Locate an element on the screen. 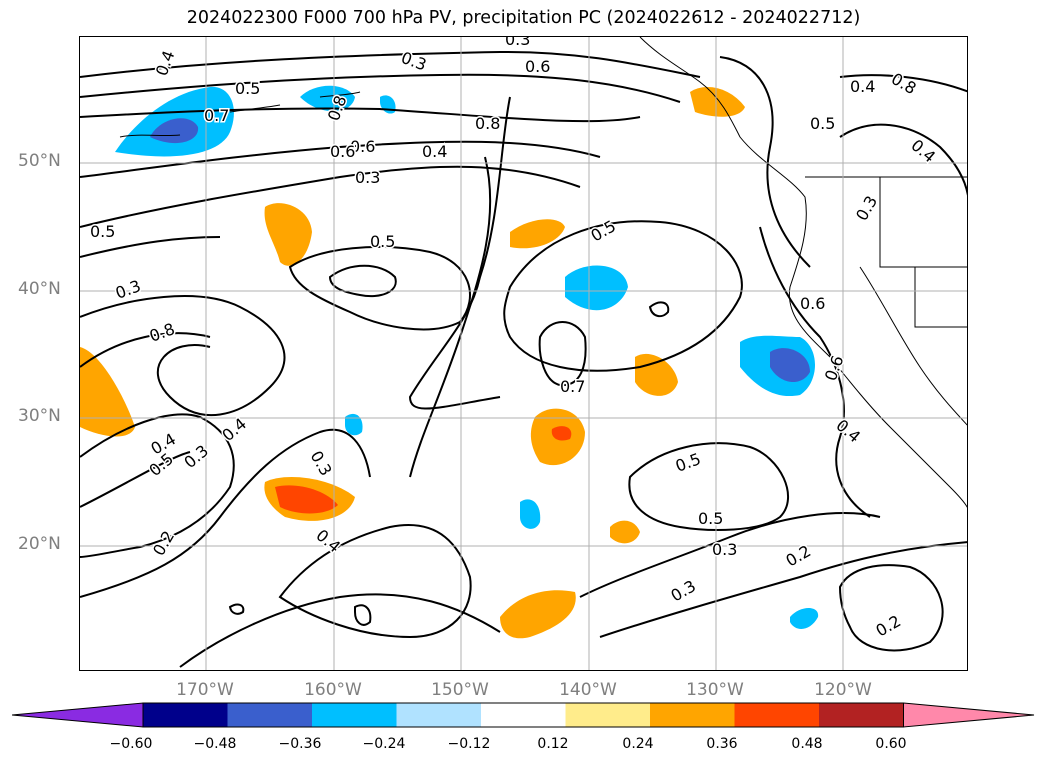  lon-label-160w: 160°W is located at coordinates (333, 690).